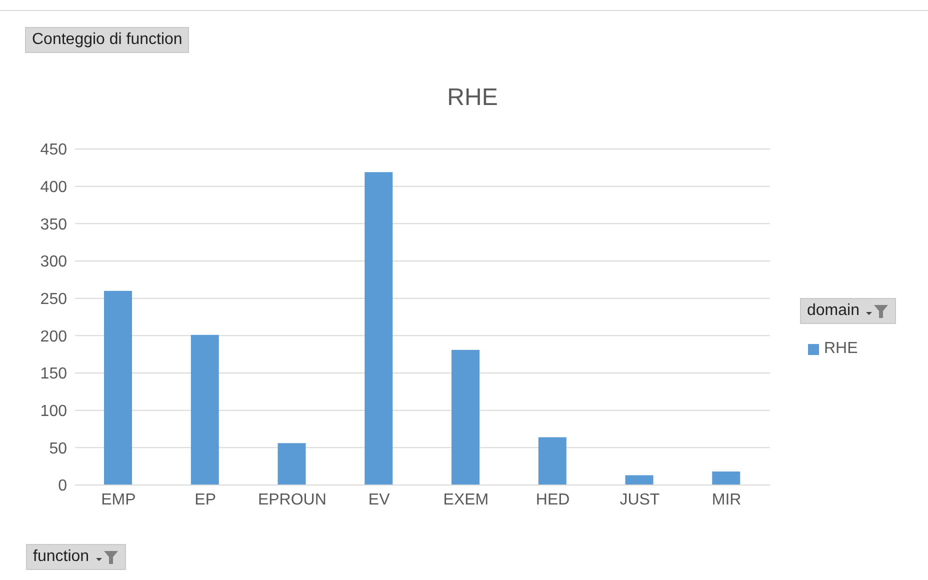 The height and width of the screenshot is (580, 928). What do you see at coordinates (54, 337) in the screenshot?
I see `y-tick-label: 200` at bounding box center [54, 337].